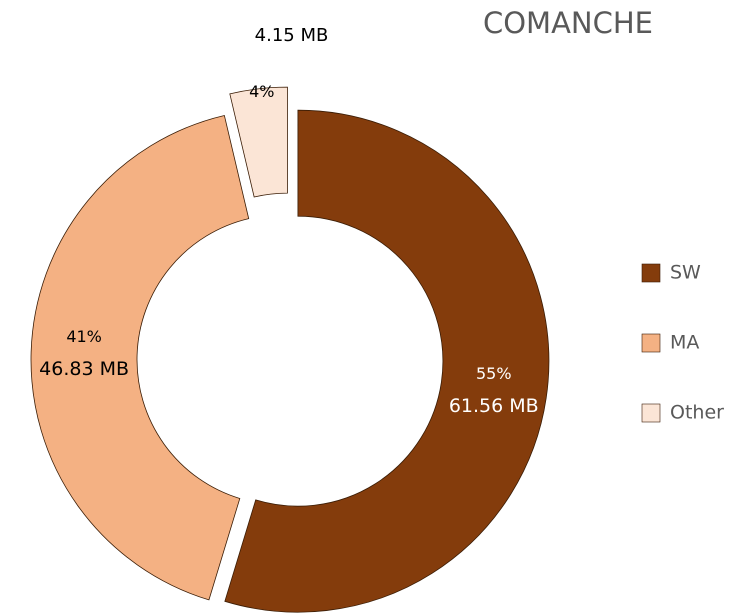 The height and width of the screenshot is (615, 754). What do you see at coordinates (494, 406) in the screenshot?
I see `value-label: 61.56 MB` at bounding box center [494, 406].